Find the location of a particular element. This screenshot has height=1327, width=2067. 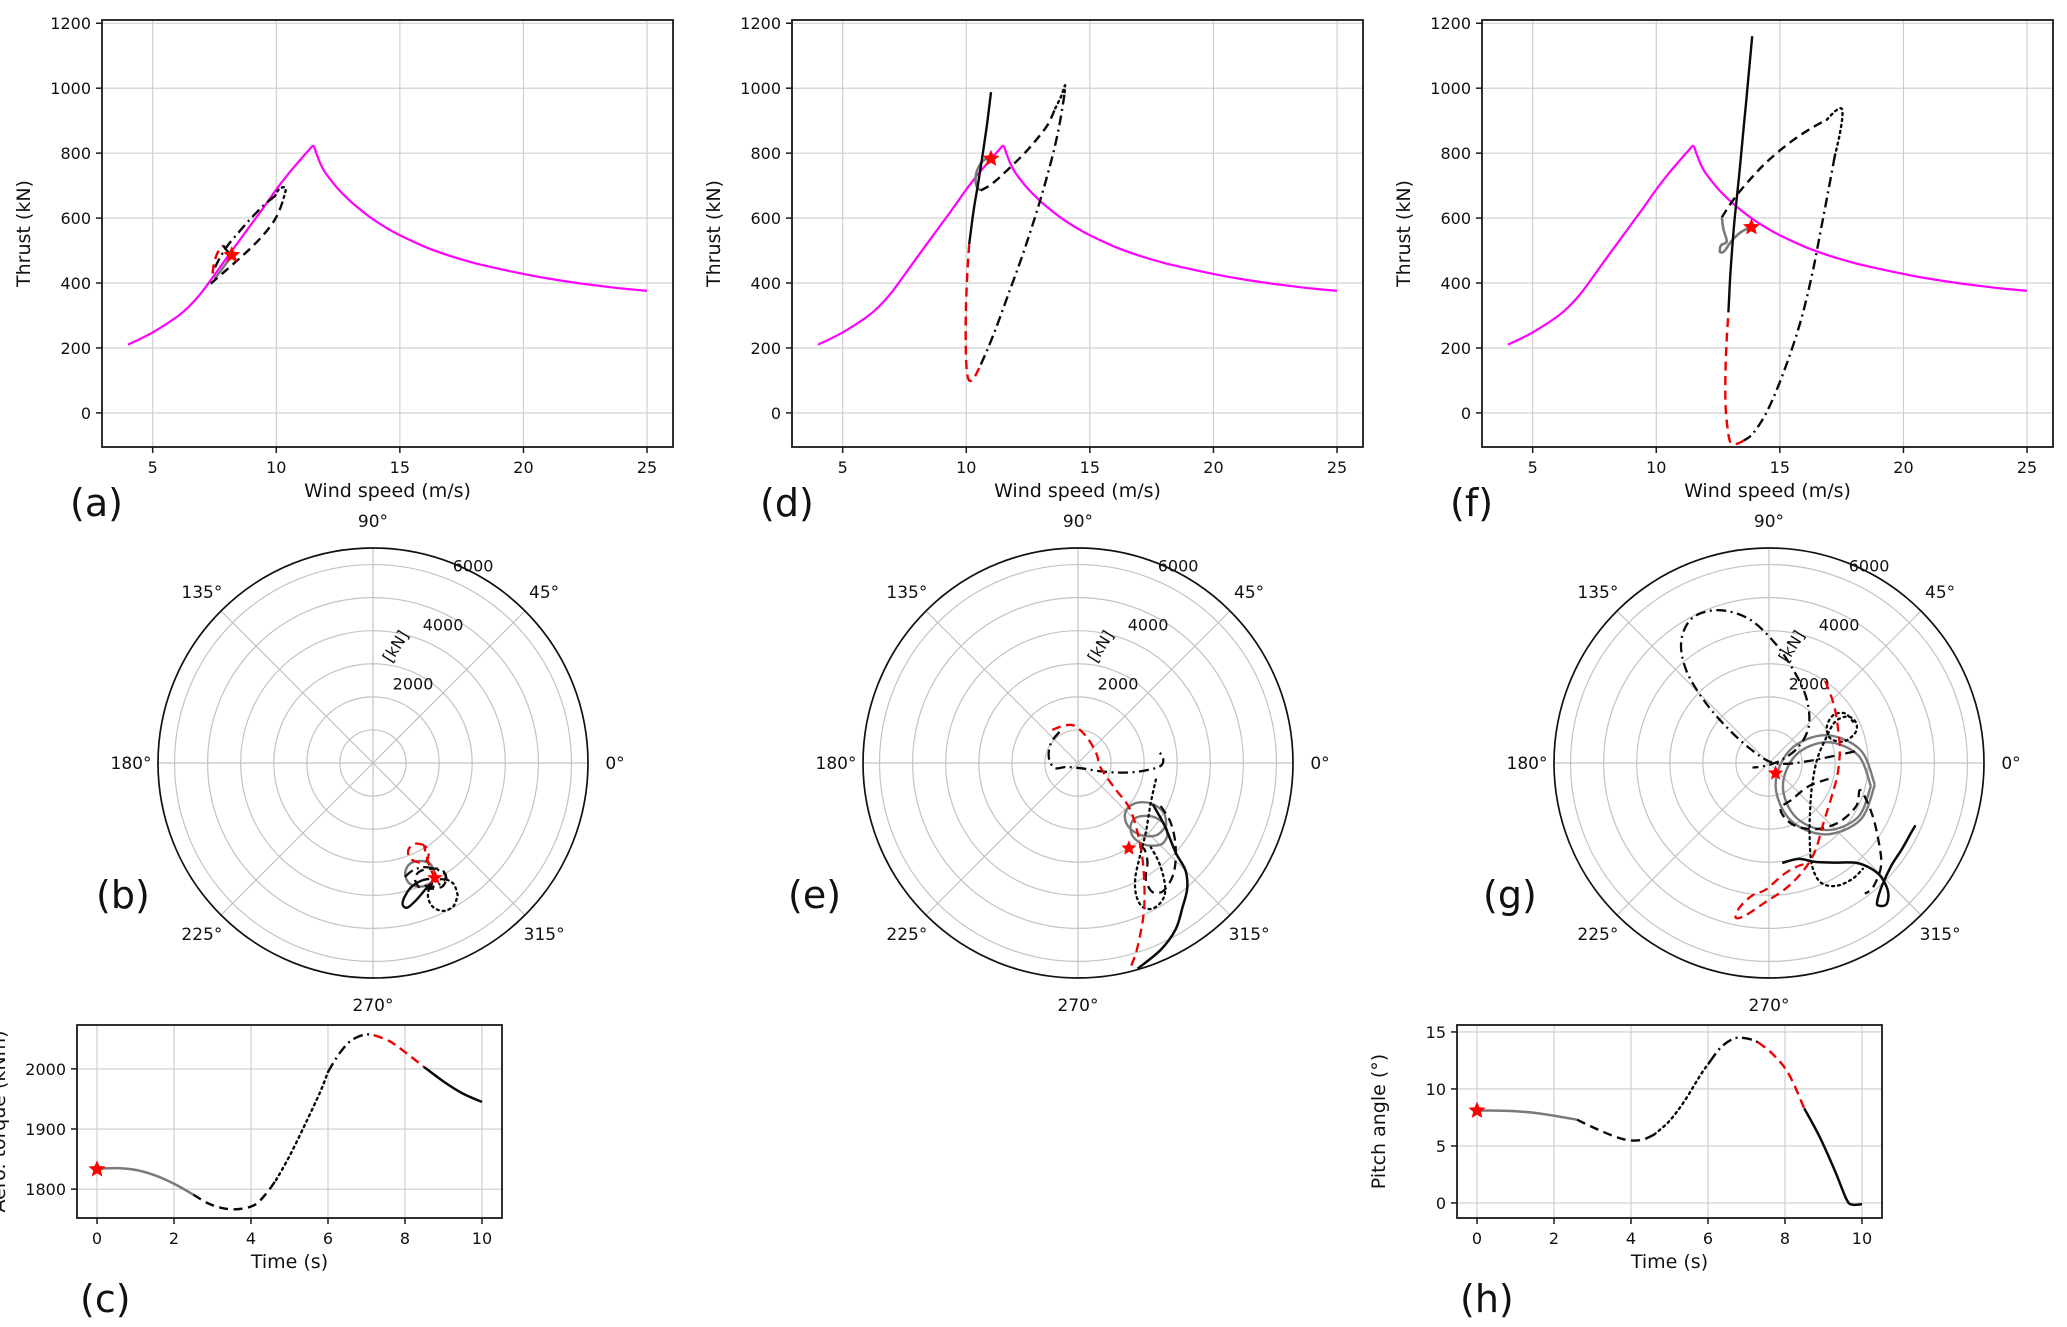

y-axis-label: Aero. torque (kNm) is located at coordinates (5, 1121).